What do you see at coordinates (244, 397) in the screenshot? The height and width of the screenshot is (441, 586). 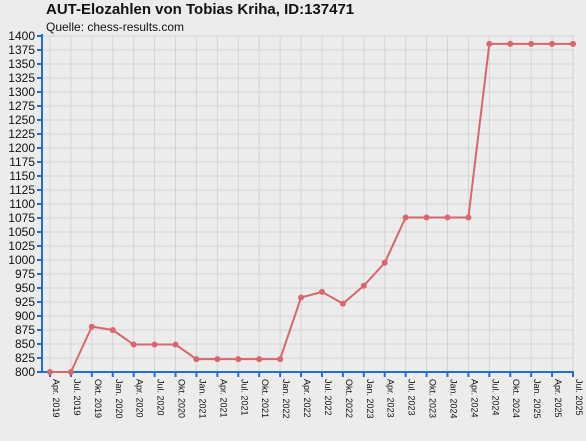 I see `x-tick-label: Jul. 2021` at bounding box center [244, 397].